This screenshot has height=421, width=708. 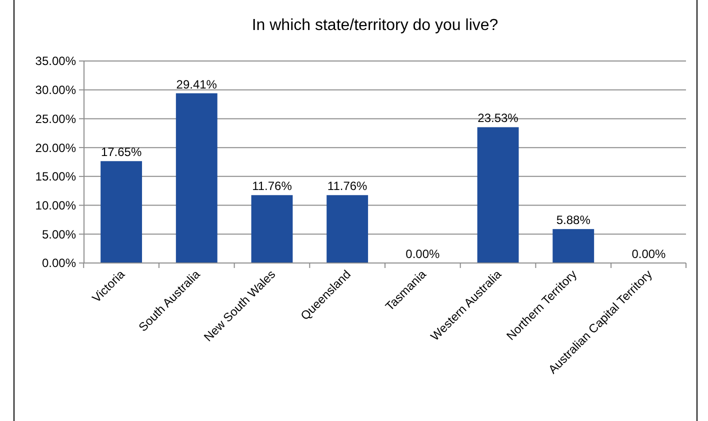 What do you see at coordinates (197, 84) in the screenshot?
I see `data-label: 29.41%` at bounding box center [197, 84].